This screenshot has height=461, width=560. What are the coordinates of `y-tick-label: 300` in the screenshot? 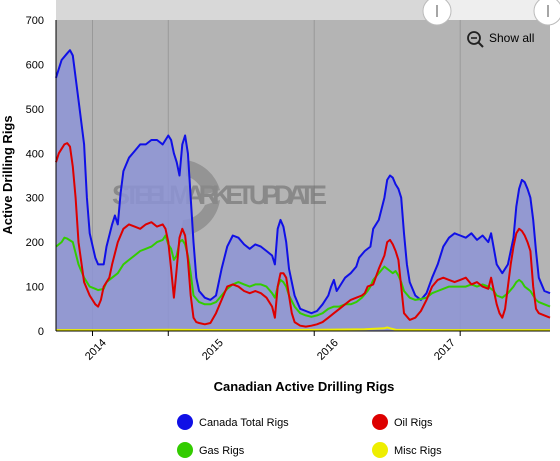 It's located at (35, 199).